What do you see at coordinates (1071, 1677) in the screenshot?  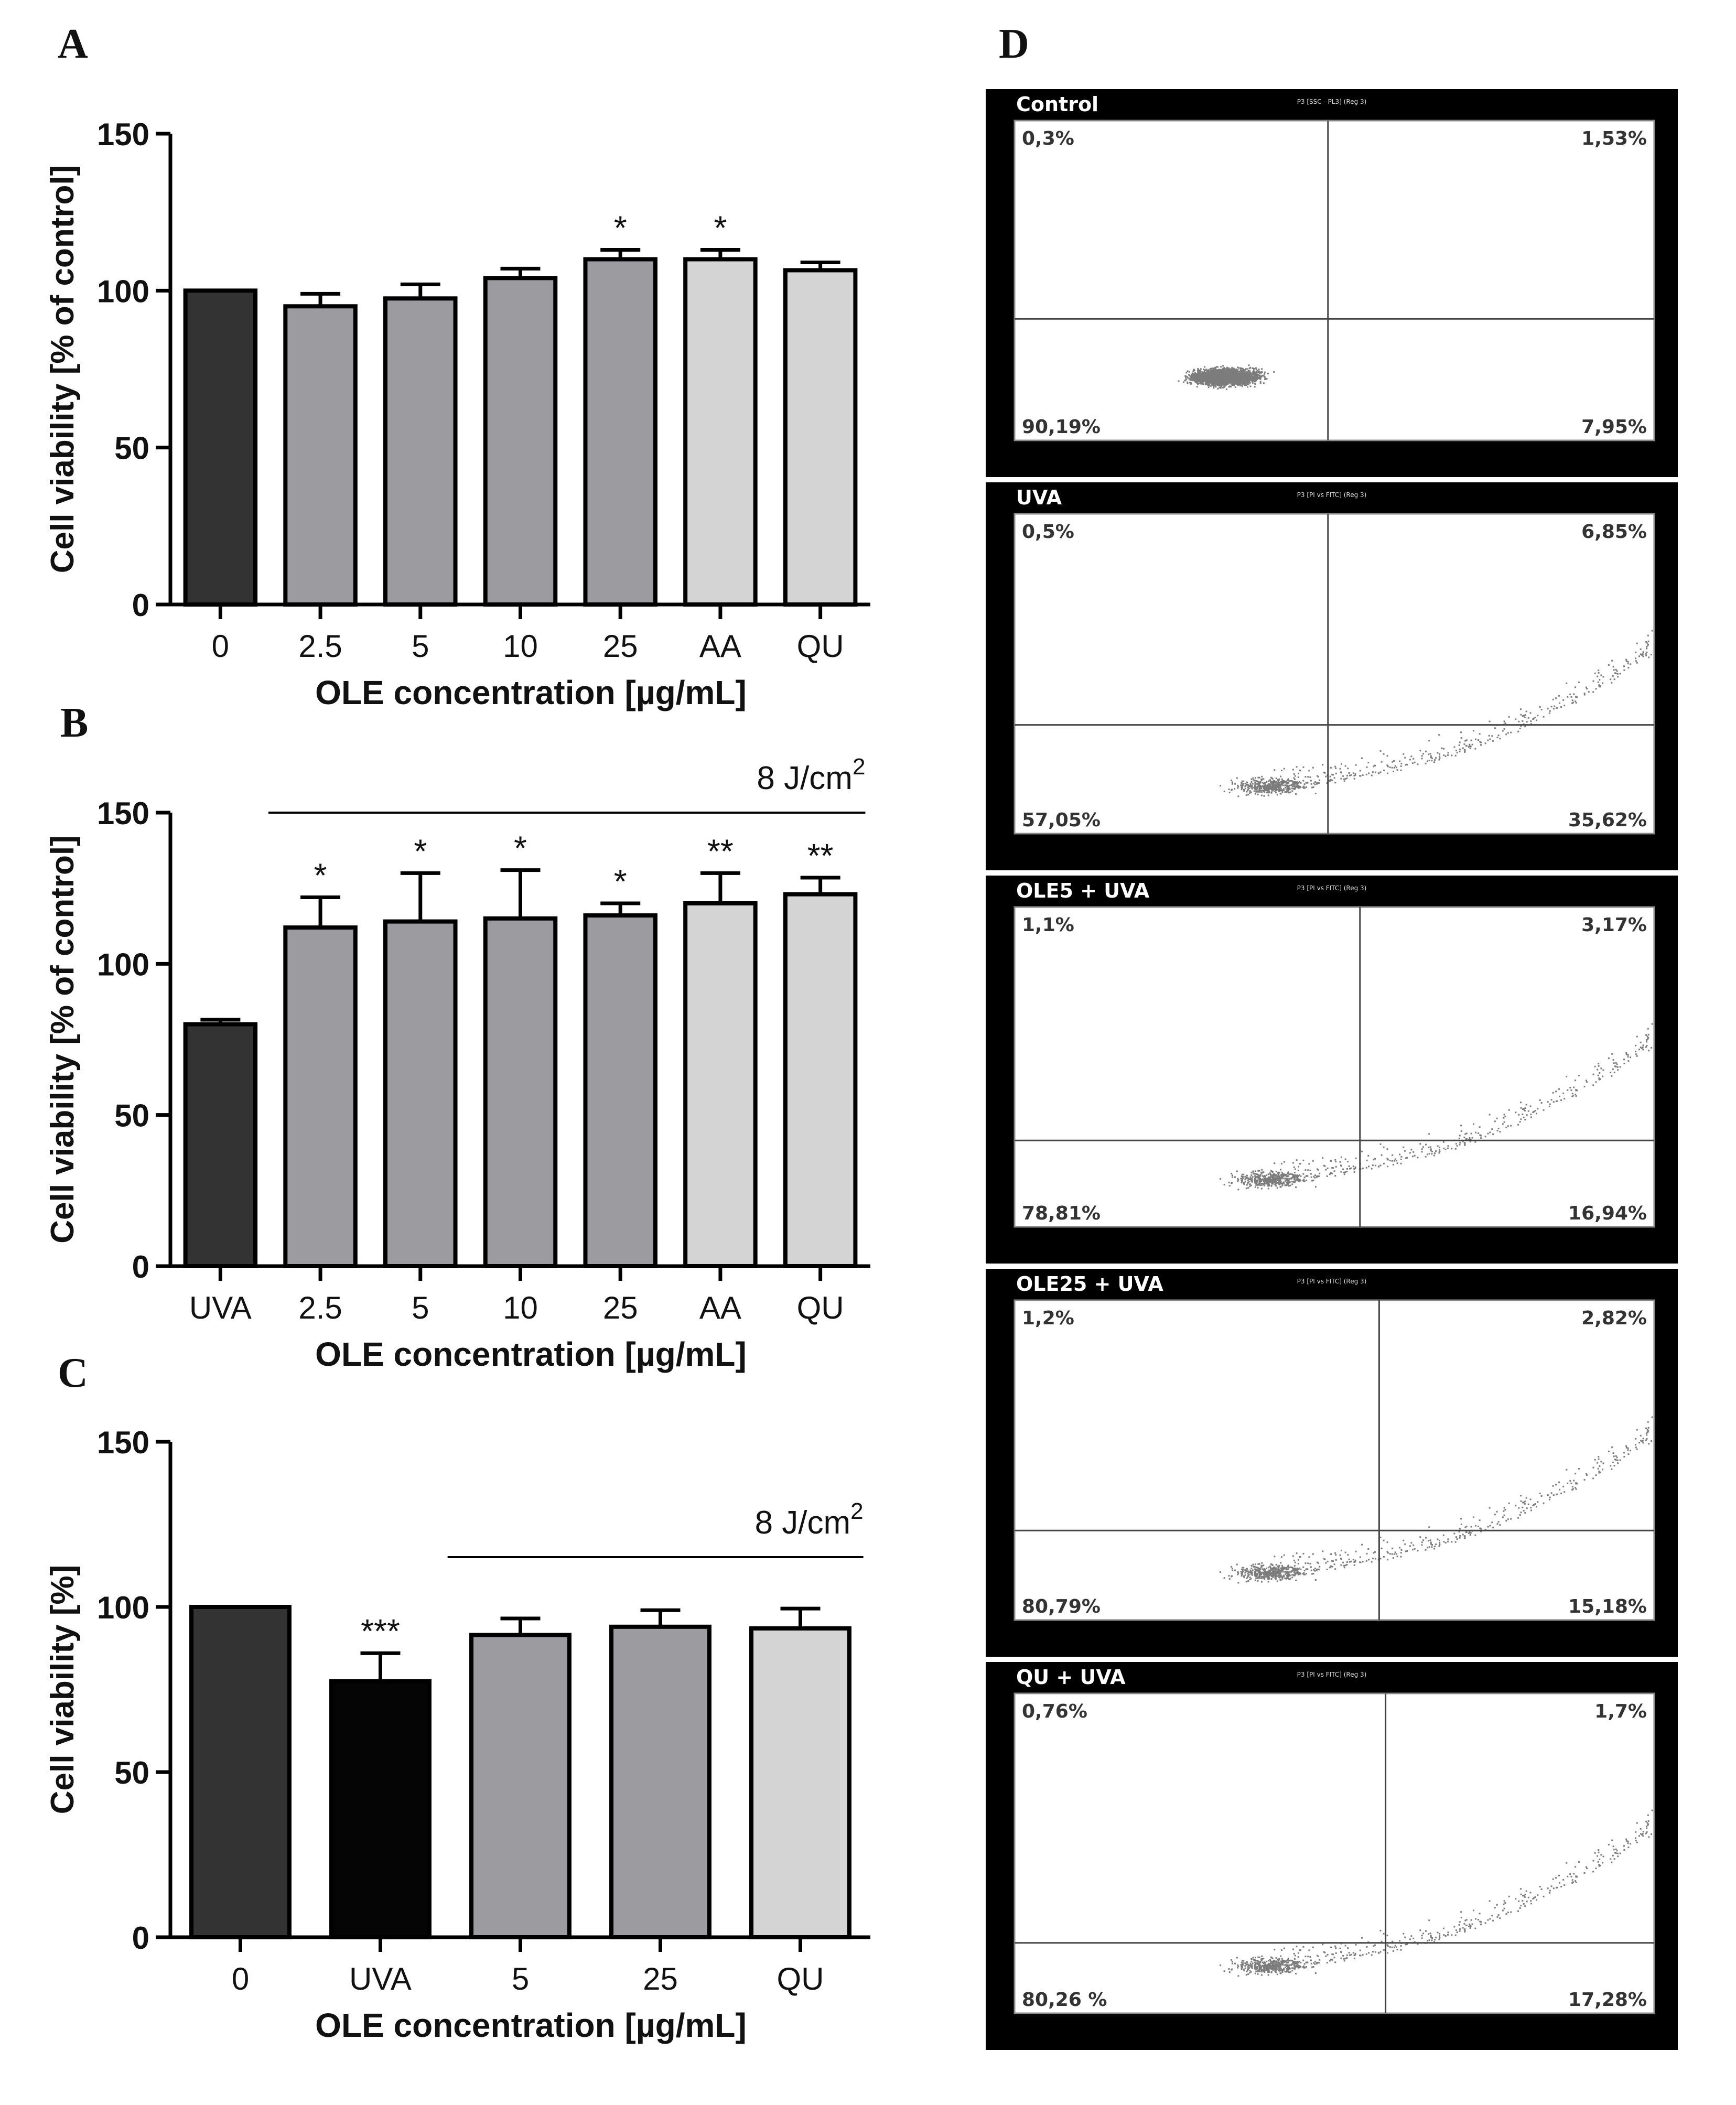 I see `flow-plot-title: QU + UVA` at bounding box center [1071, 1677].